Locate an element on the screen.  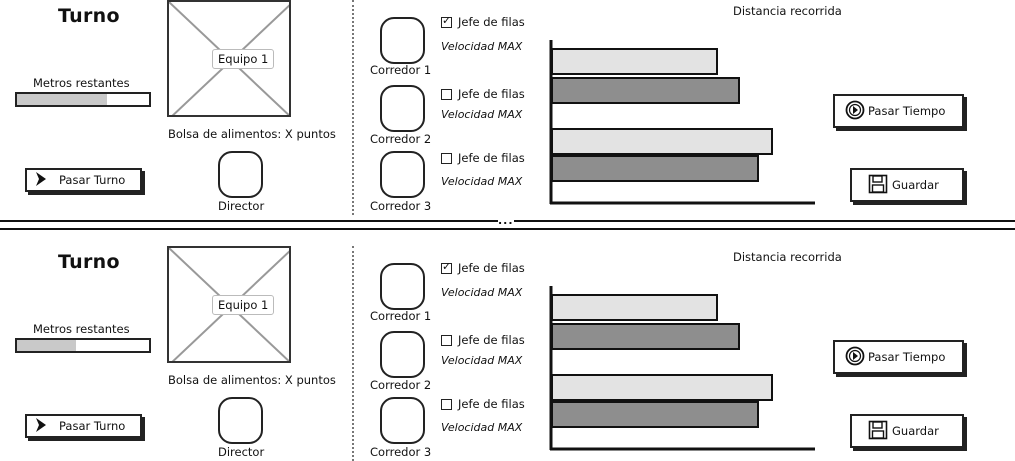
separator-line-bottom is located at coordinates (507, 229).